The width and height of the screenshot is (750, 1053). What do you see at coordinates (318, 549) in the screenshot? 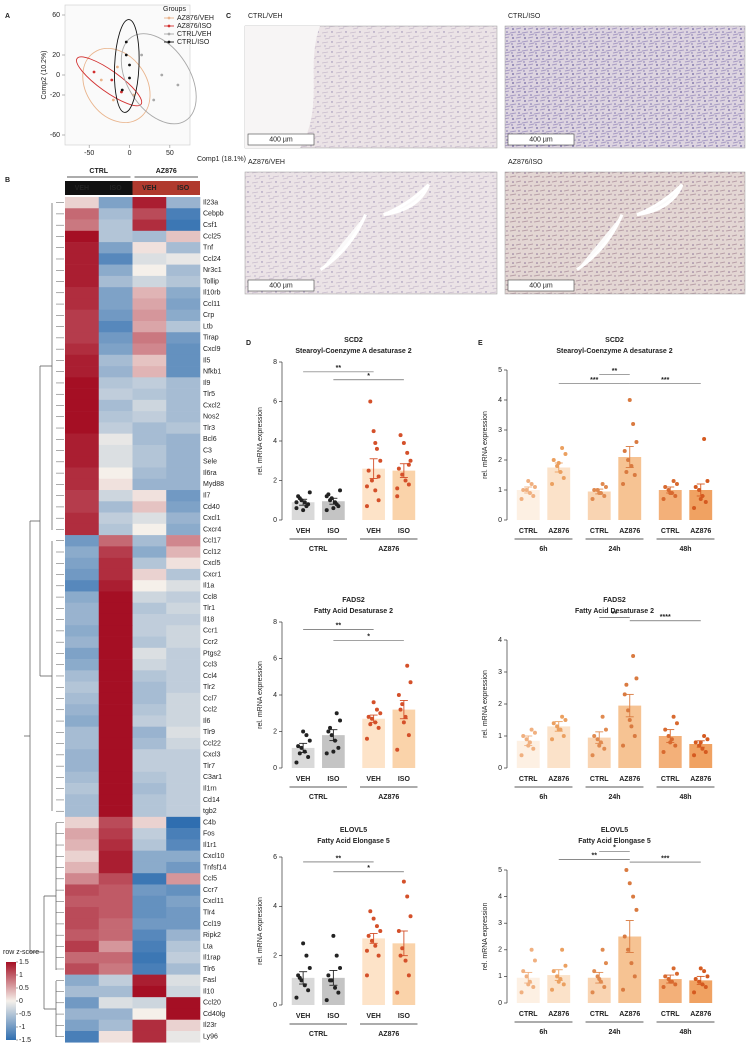
I see `group-label: CTRL` at bounding box center [318, 549].